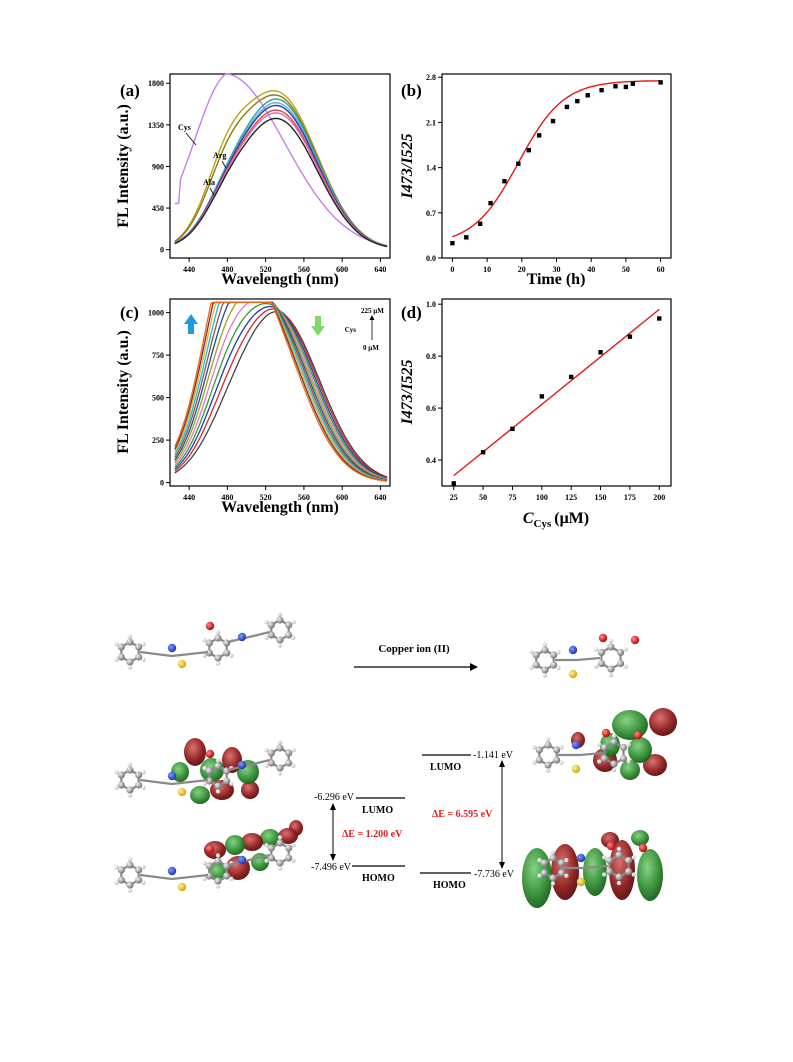 This screenshot has height=1062, width=793. What do you see at coordinates (212, 191) in the screenshot?
I see `annotation-ala-arrow` at bounding box center [212, 191].